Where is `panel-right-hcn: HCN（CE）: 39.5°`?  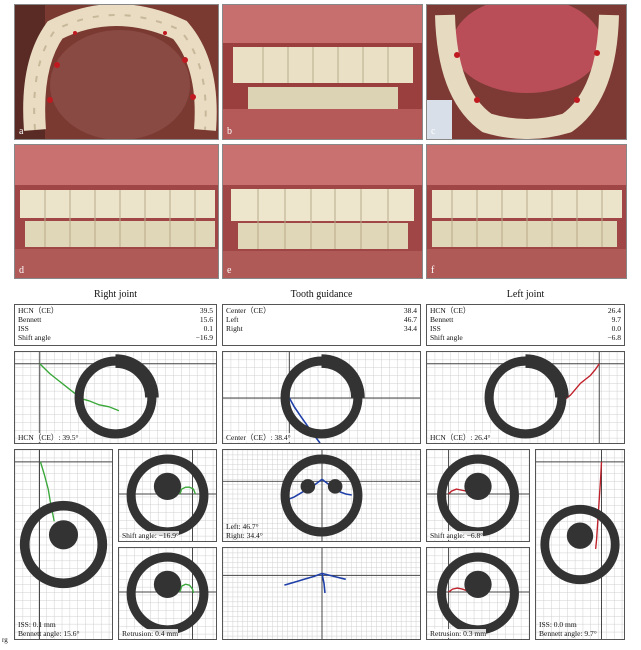
panel-right-hcn: HCN（CE）: 39.5° is located at coordinates (115, 397).